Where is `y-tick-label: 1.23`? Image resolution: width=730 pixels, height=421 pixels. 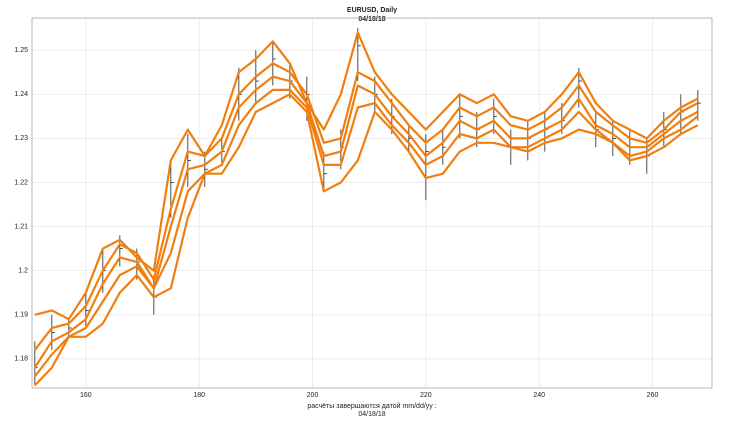 y-tick-label: 1.23 is located at coordinates (21, 138).